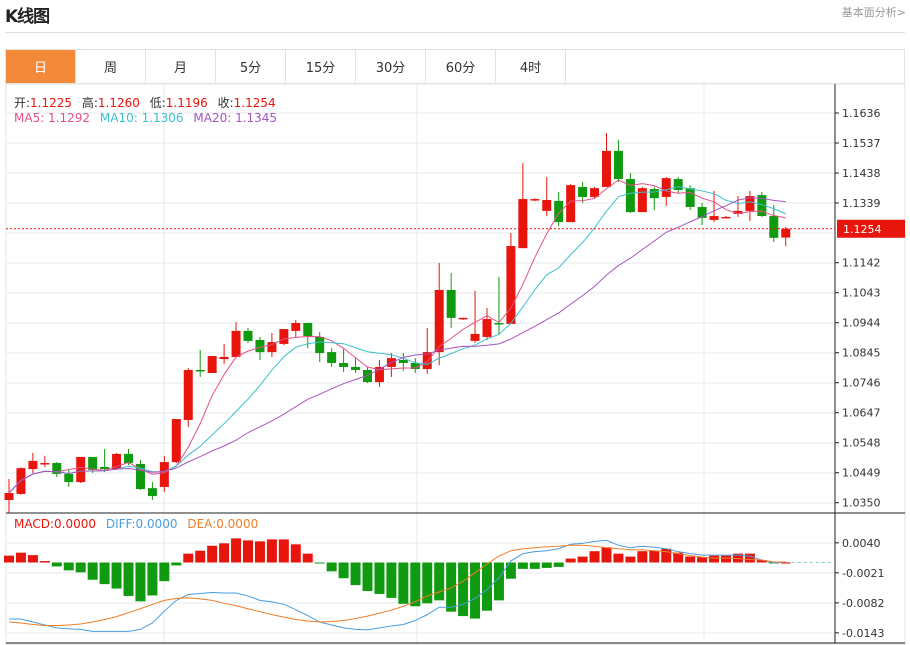 The height and width of the screenshot is (645, 910). Describe the element at coordinates (861, 413) in the screenshot. I see `y-tick-label: 1.0647` at that location.